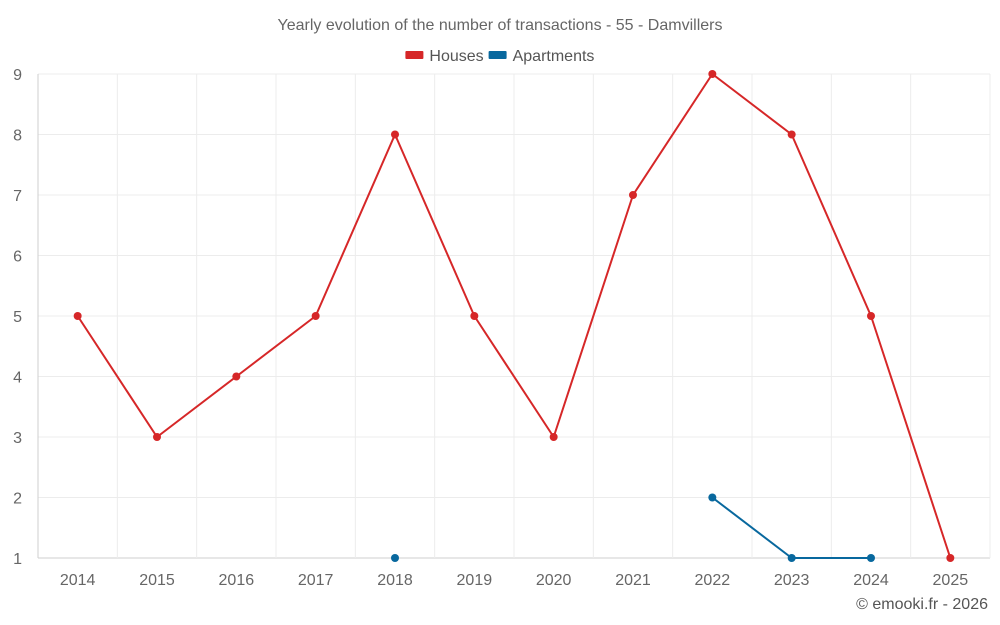 This screenshot has height=625, width=1000. Describe the element at coordinates (791, 134) in the screenshot. I see `houses-point-2023` at that location.